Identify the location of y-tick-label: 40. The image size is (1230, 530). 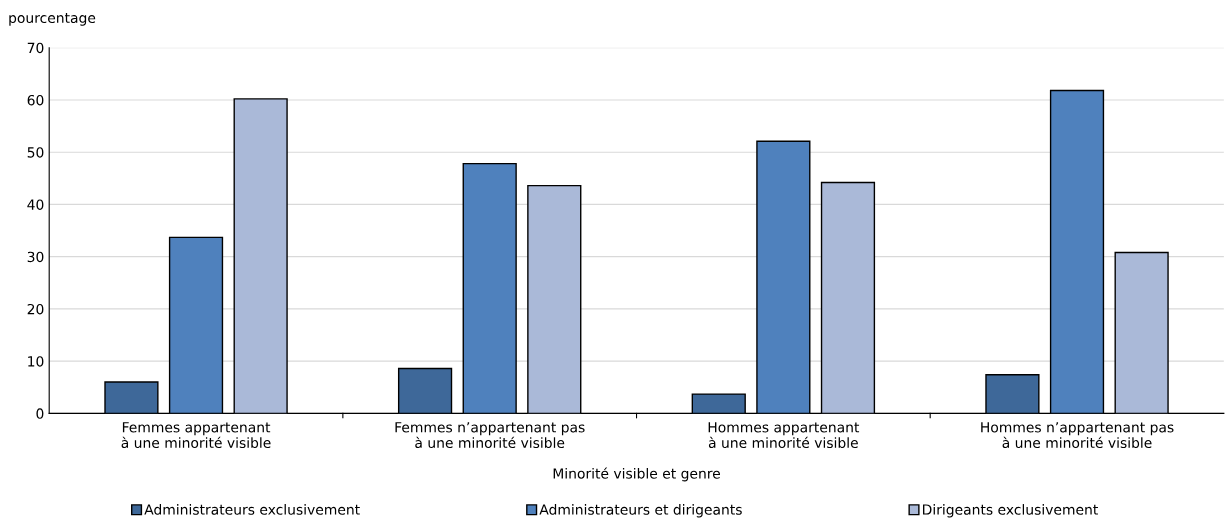
(35, 204).